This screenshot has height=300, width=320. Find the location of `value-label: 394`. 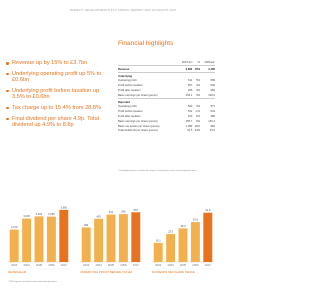

value-label: 394 is located at coordinates (86, 225).